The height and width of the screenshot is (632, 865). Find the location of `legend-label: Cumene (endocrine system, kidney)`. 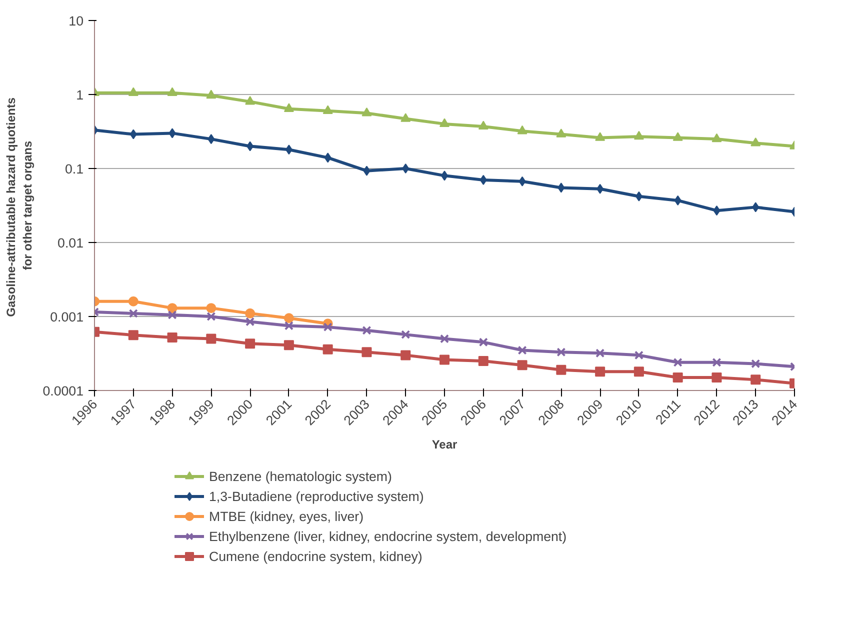

legend-label: Cumene (endocrine system, kidney) is located at coordinates (315, 556).